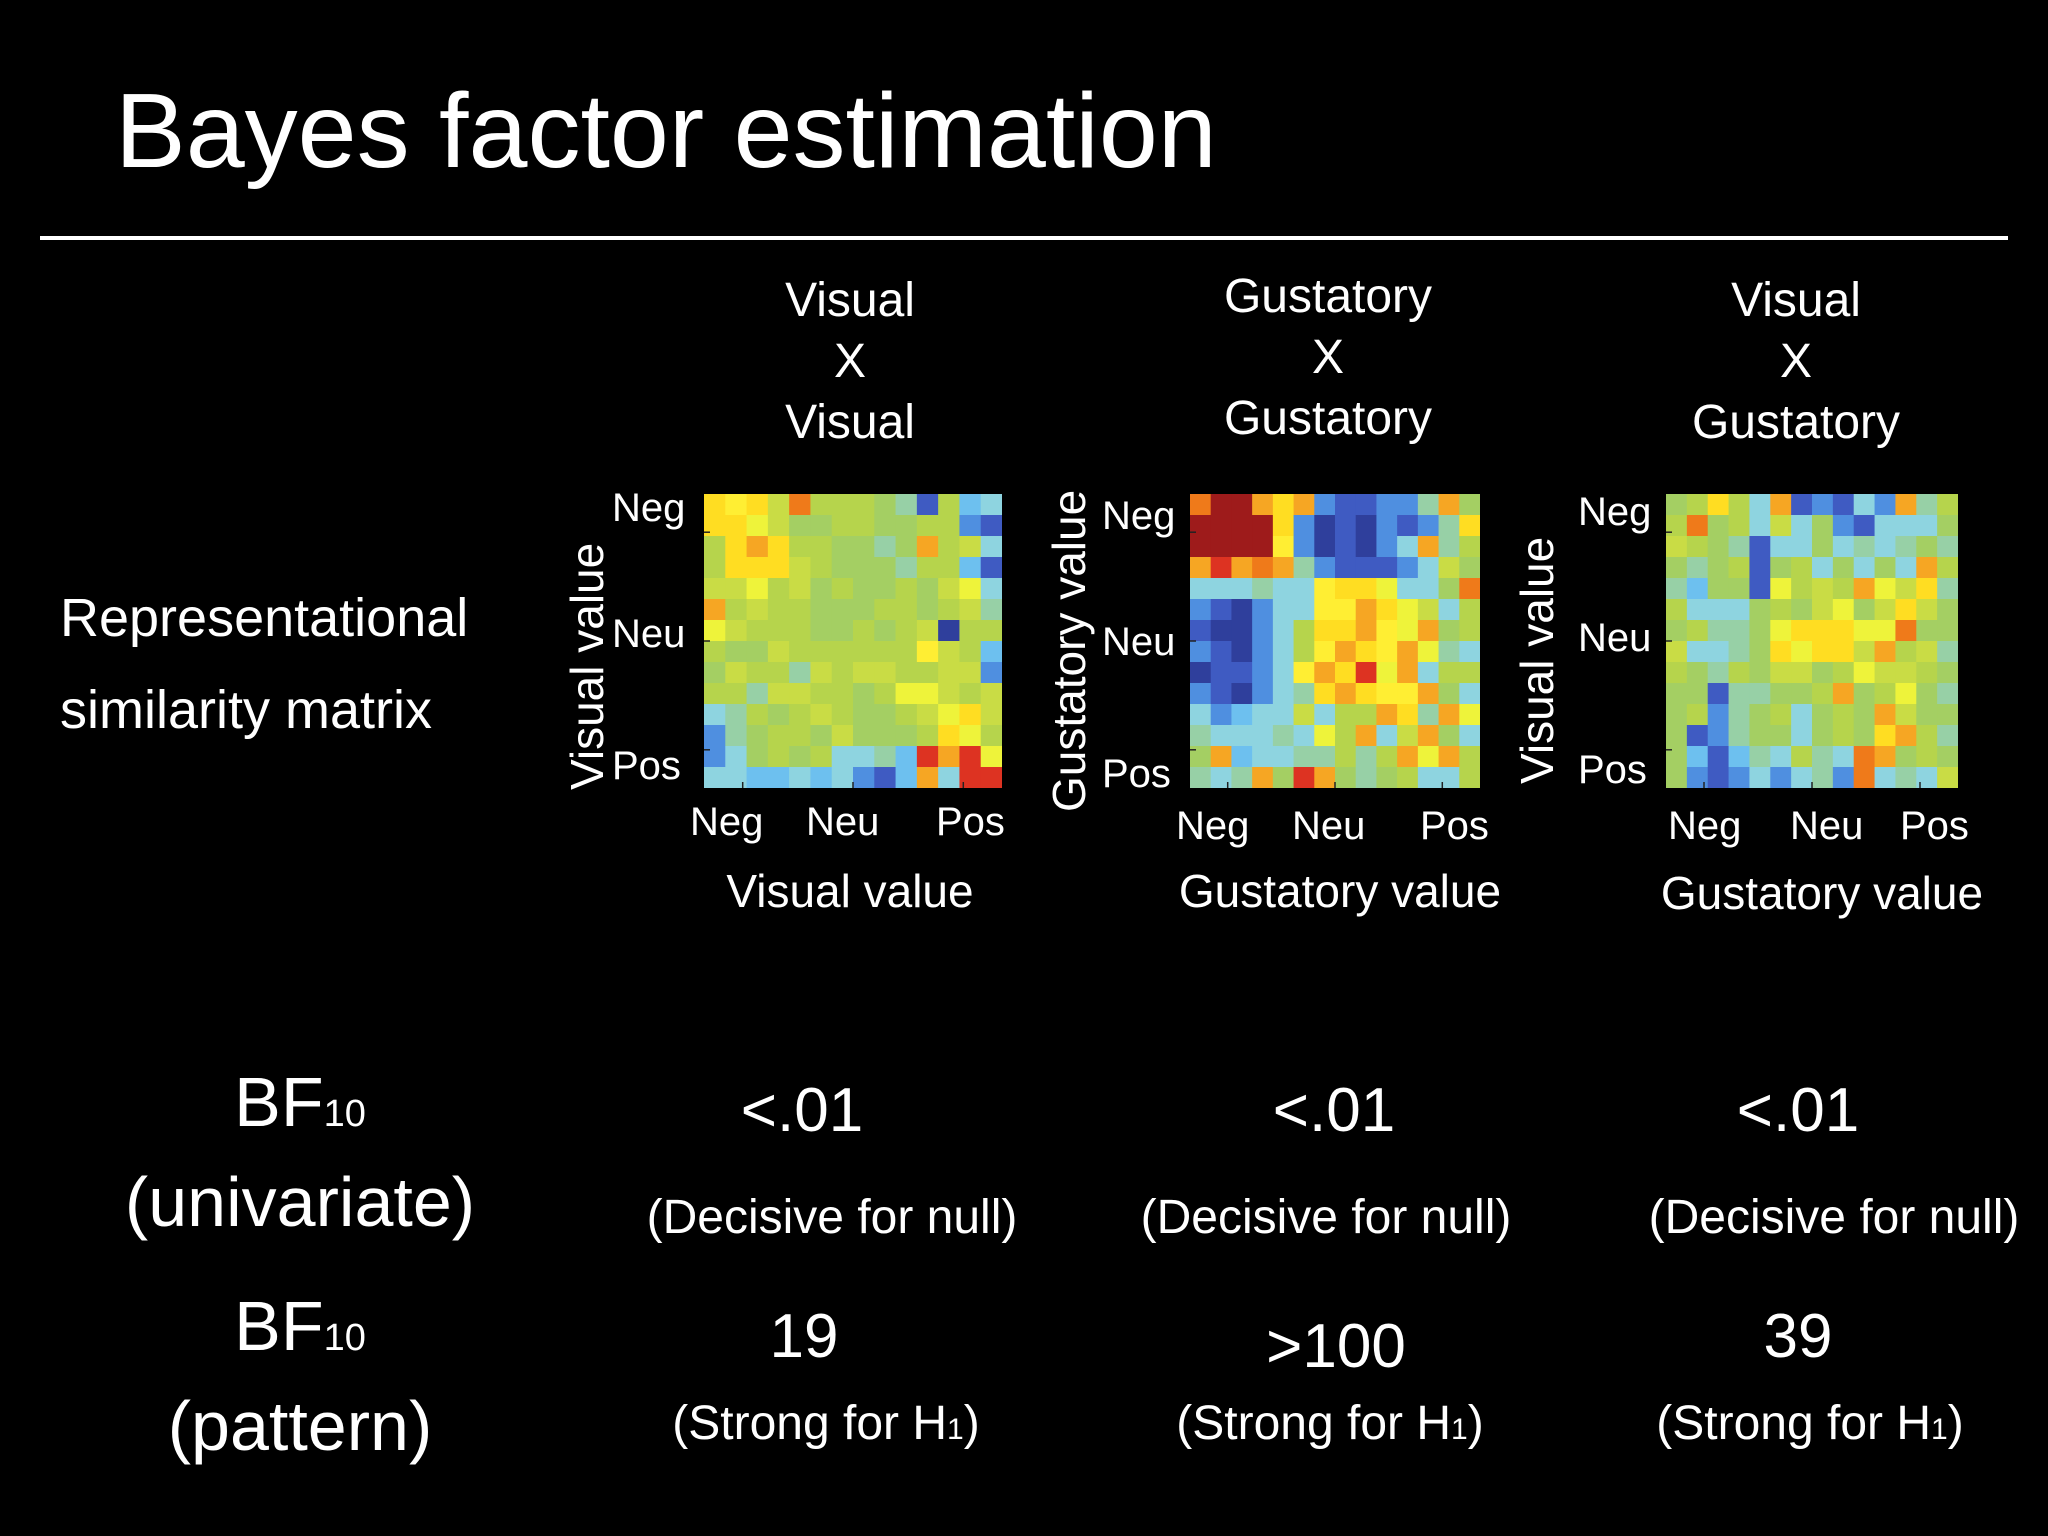 This screenshot has height=1536, width=2048. I want to click on col-1-x-axis-label: Visual value, so click(850, 891).